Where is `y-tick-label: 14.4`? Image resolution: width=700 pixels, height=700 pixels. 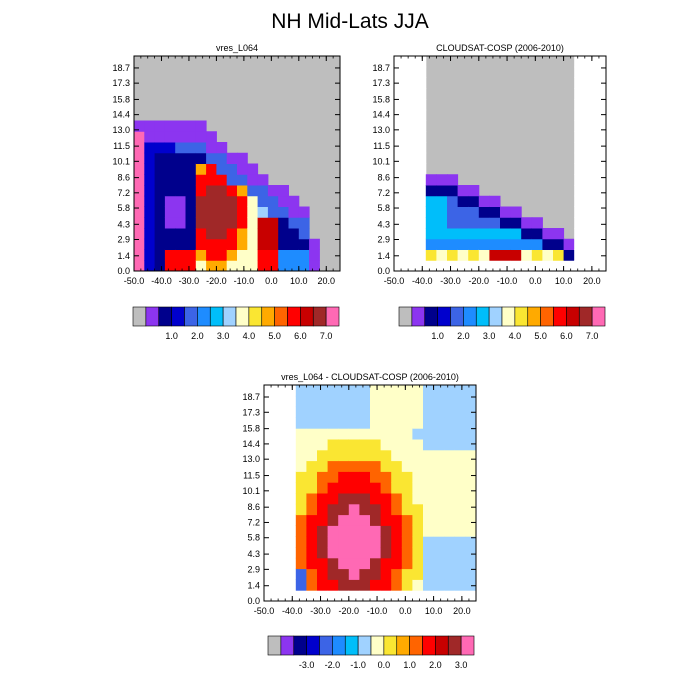
y-tick-label: 14.4 is located at coordinates (251, 444).